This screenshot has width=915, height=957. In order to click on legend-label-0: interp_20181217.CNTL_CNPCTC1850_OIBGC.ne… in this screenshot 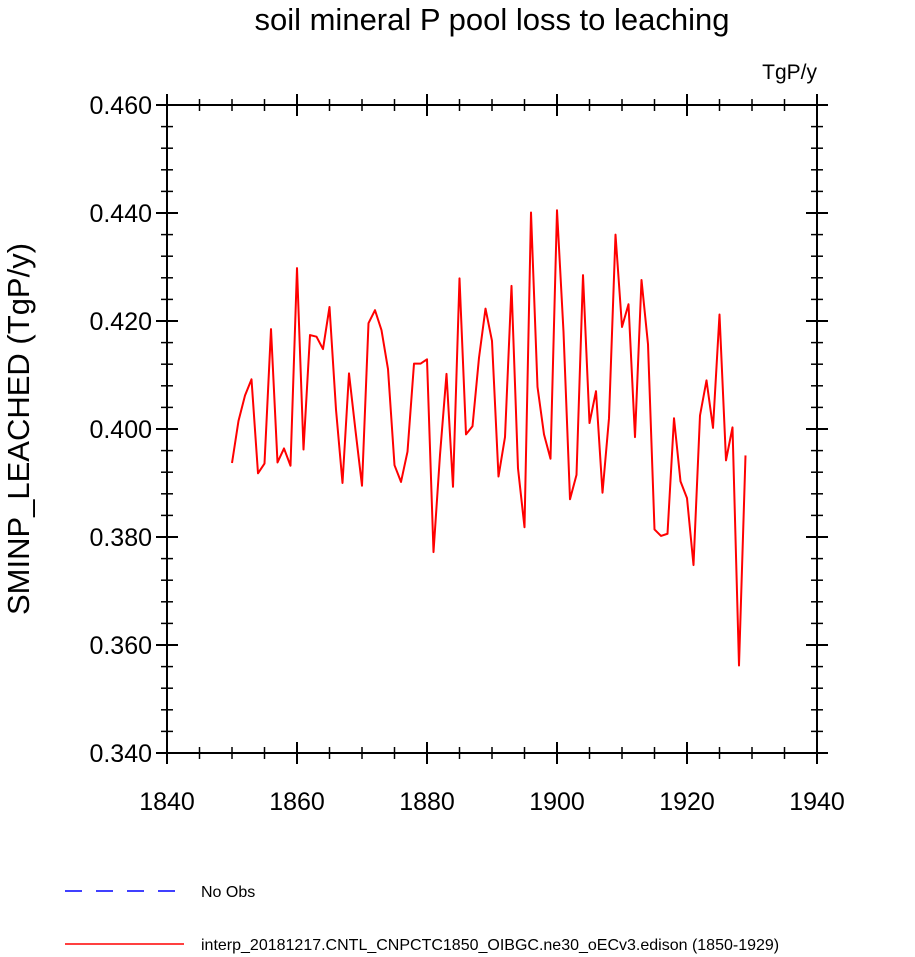, I will do `click(490, 945)`.